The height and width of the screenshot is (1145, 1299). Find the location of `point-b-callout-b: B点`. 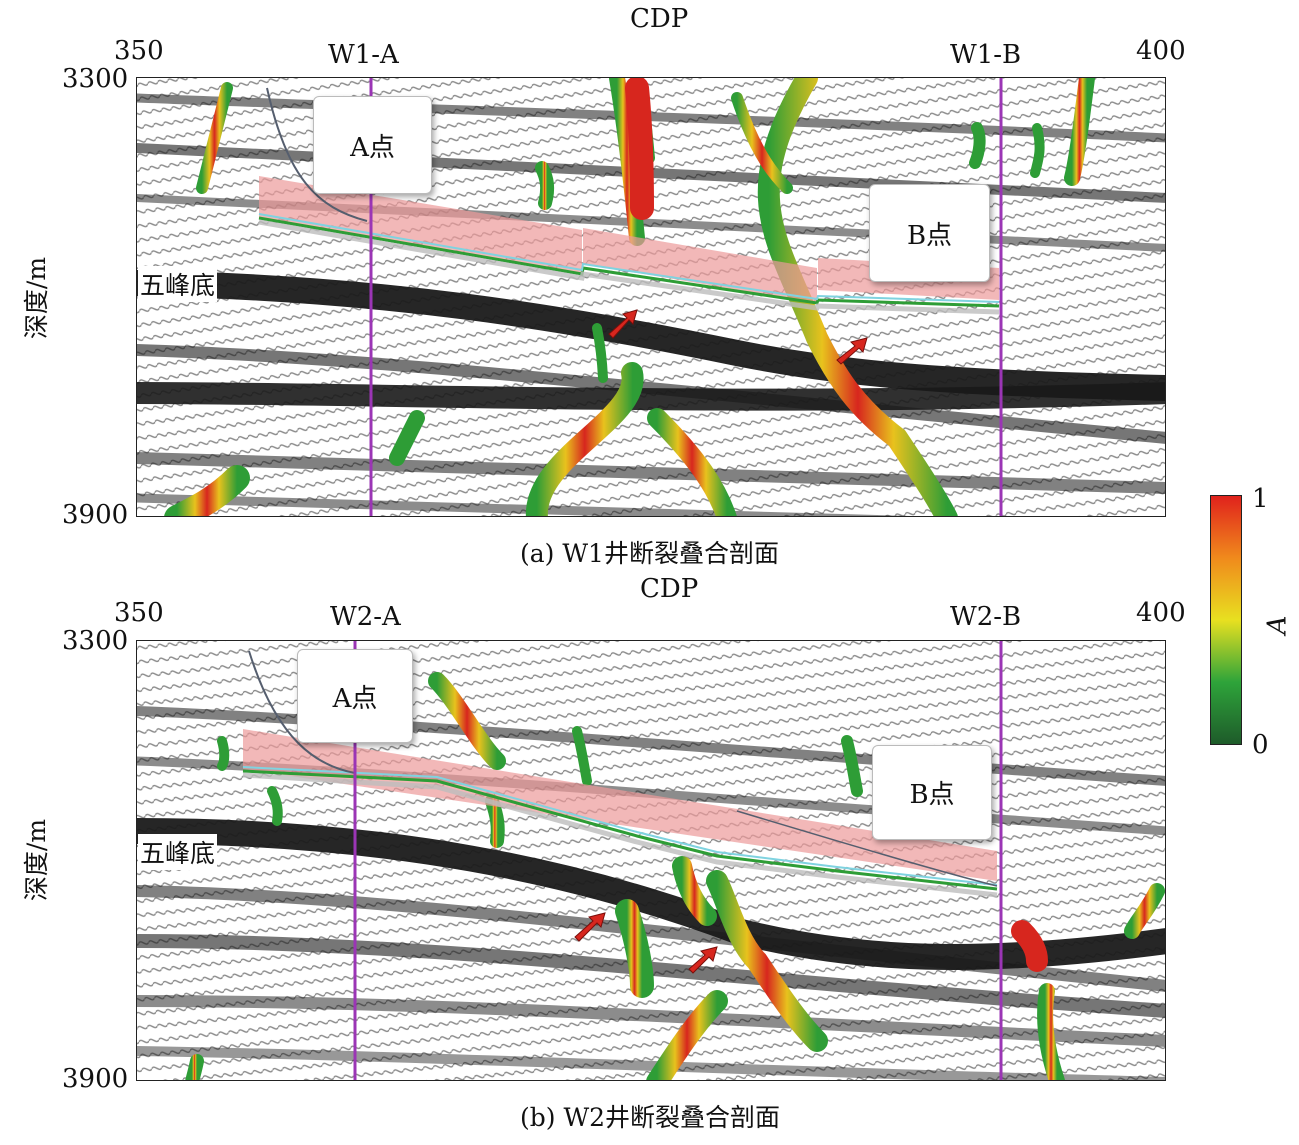

point-b-callout-b: B点 is located at coordinates (932, 792).